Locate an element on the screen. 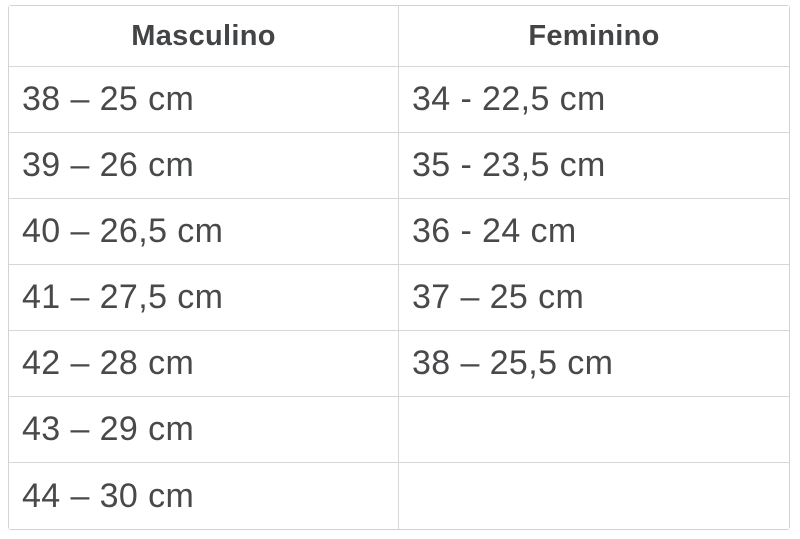  cell-masculino: 44 – 30 cm is located at coordinates (204, 496).